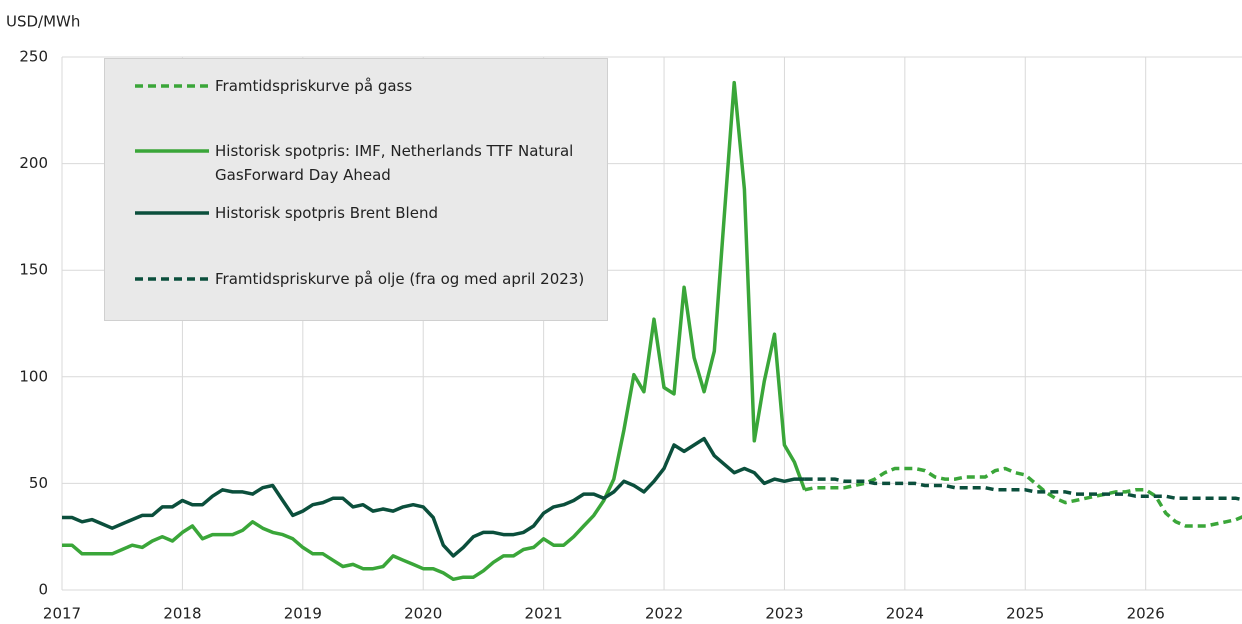 The image size is (1242, 624). What do you see at coordinates (905, 614) in the screenshot?
I see `x-tick-label: 2024` at bounding box center [905, 614].